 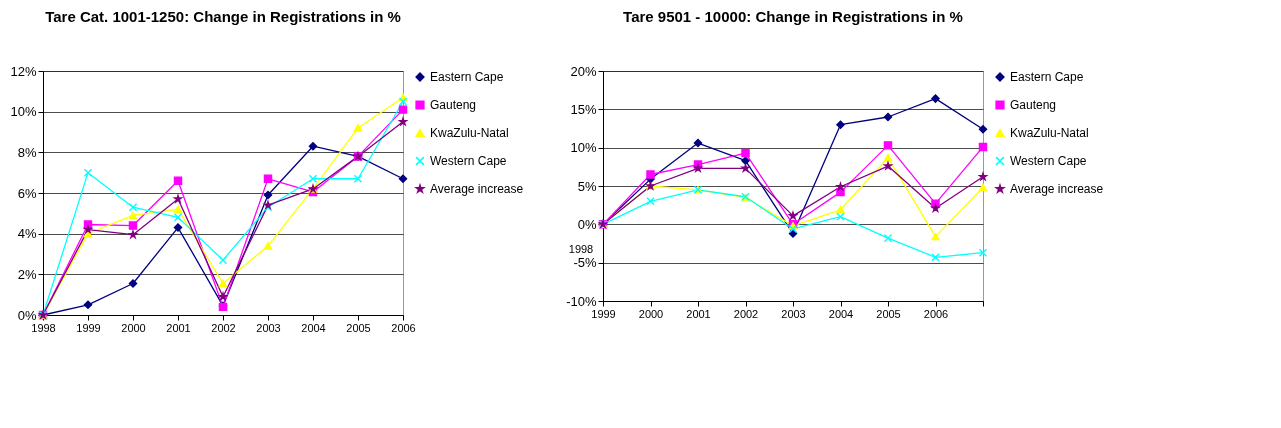 I want to click on y-tick-label: 15%, so click(x=583, y=109).